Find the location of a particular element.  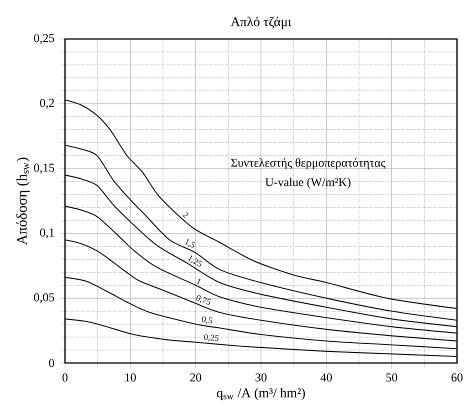

x-tick-label: 40 is located at coordinates (326, 377).